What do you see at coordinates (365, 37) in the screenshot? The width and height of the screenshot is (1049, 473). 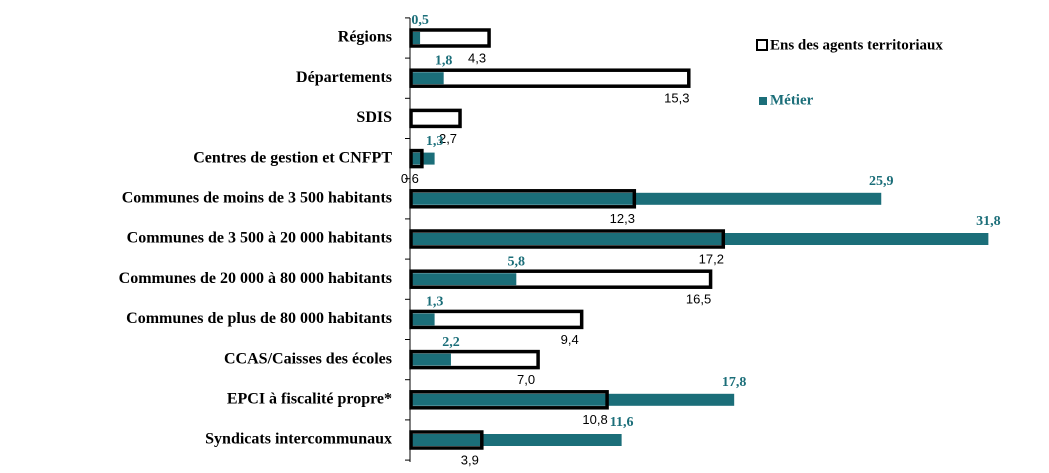 I see `category-label: Régions` at bounding box center [365, 37].